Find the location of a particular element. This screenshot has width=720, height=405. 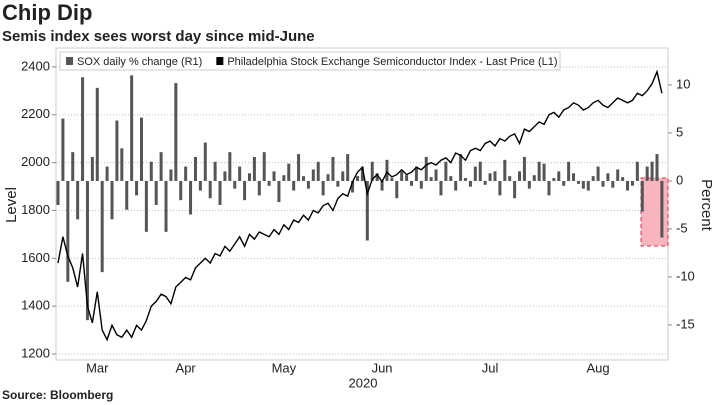

y-tick-label: 1600 is located at coordinates (35, 257).